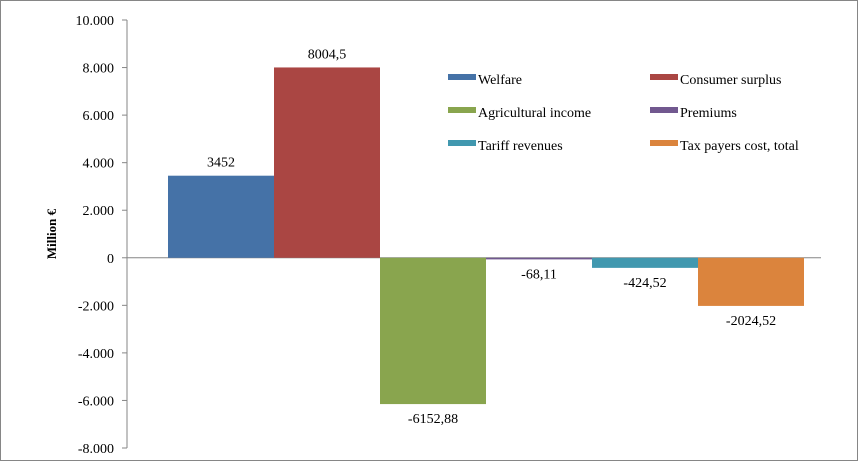 This screenshot has height=461, width=858. What do you see at coordinates (96, 401) in the screenshot?
I see `y-tick-label: -6.000` at bounding box center [96, 401].